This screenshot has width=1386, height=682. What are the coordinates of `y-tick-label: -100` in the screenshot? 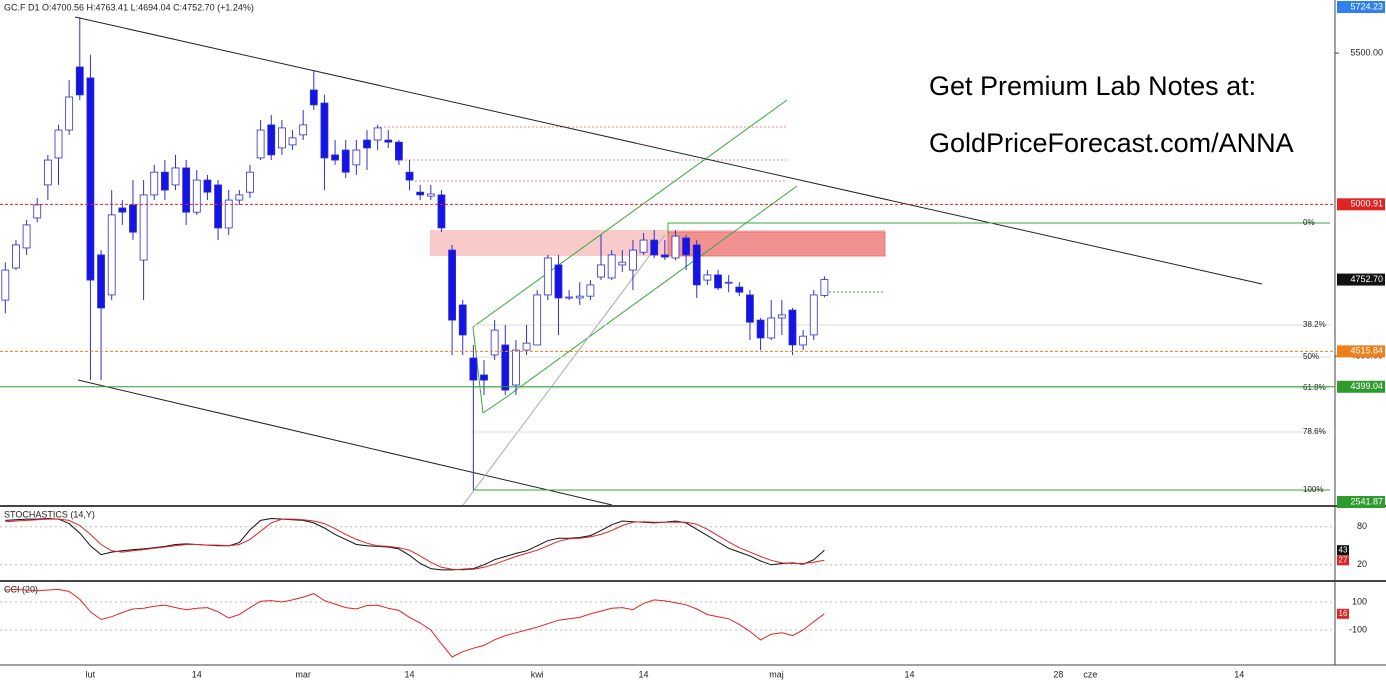 It's located at (1358, 629).